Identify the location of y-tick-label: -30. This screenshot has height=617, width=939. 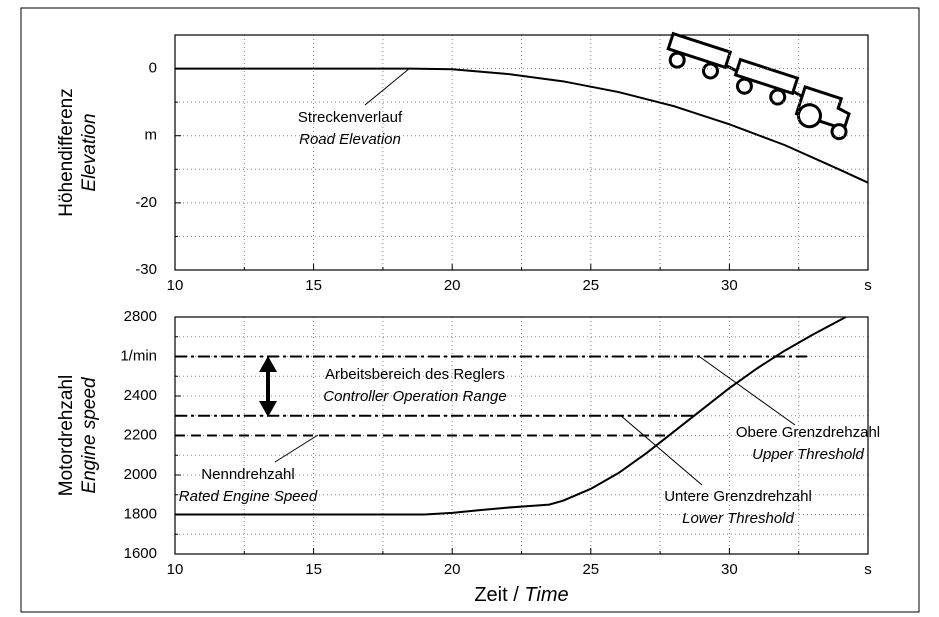
(146, 269).